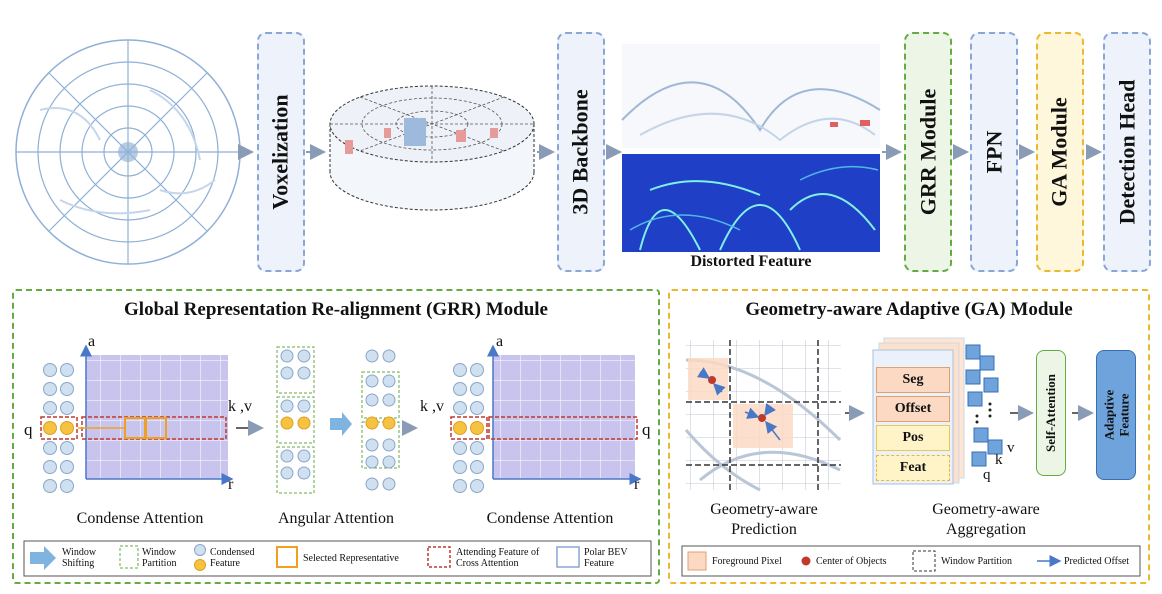 The image size is (1162, 594). What do you see at coordinates (999, 460) in the screenshot?
I see `ga-k-label: k` at bounding box center [999, 460].